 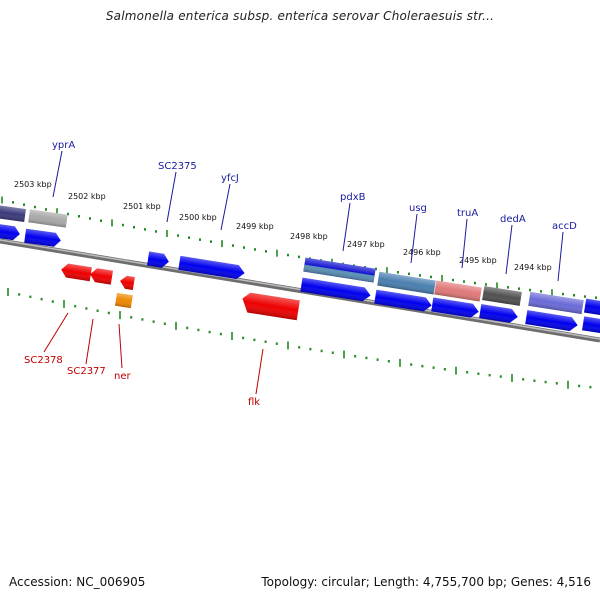 What do you see at coordinates (198, 217) in the screenshot?
I see `kbp-label: 2500 kbp` at bounding box center [198, 217].